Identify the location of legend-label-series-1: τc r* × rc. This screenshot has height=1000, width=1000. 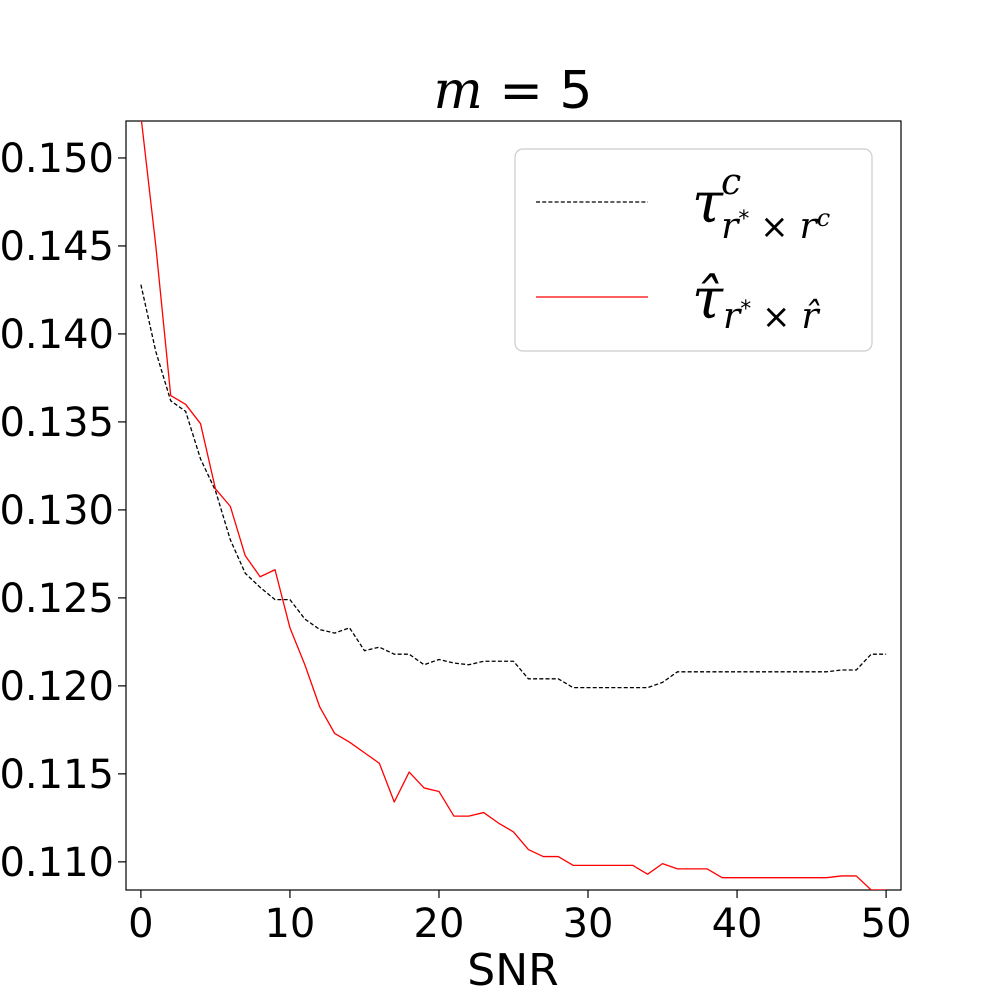
(761, 204).